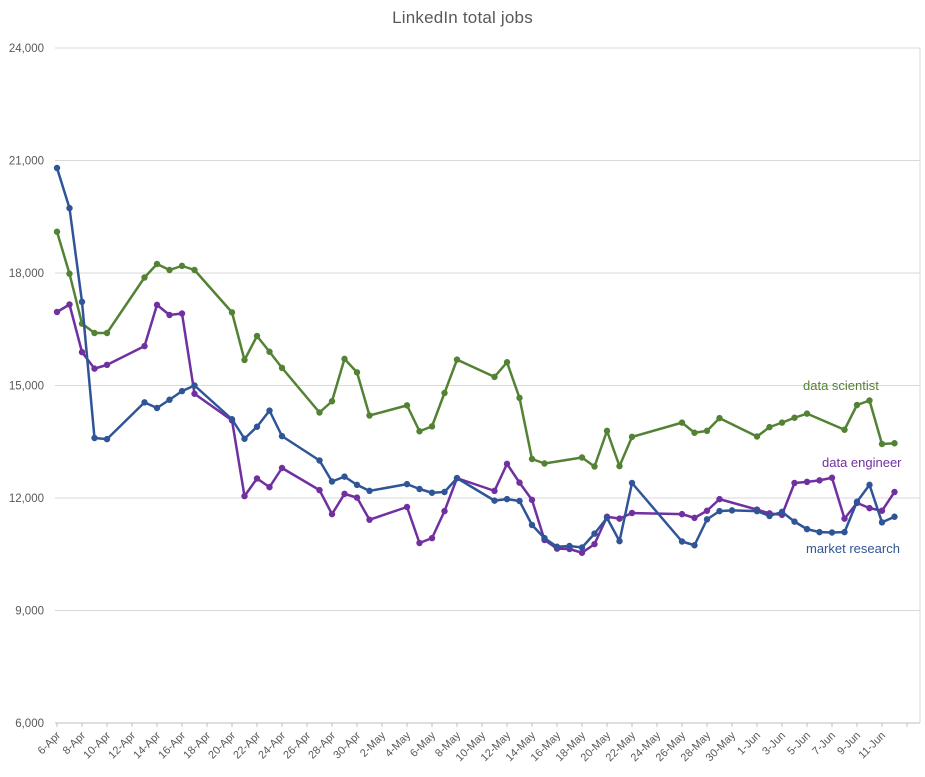 This screenshot has width=925, height=777. What do you see at coordinates (147, 745) in the screenshot?
I see `x-axis-tick-label: 14-Apr` at bounding box center [147, 745].